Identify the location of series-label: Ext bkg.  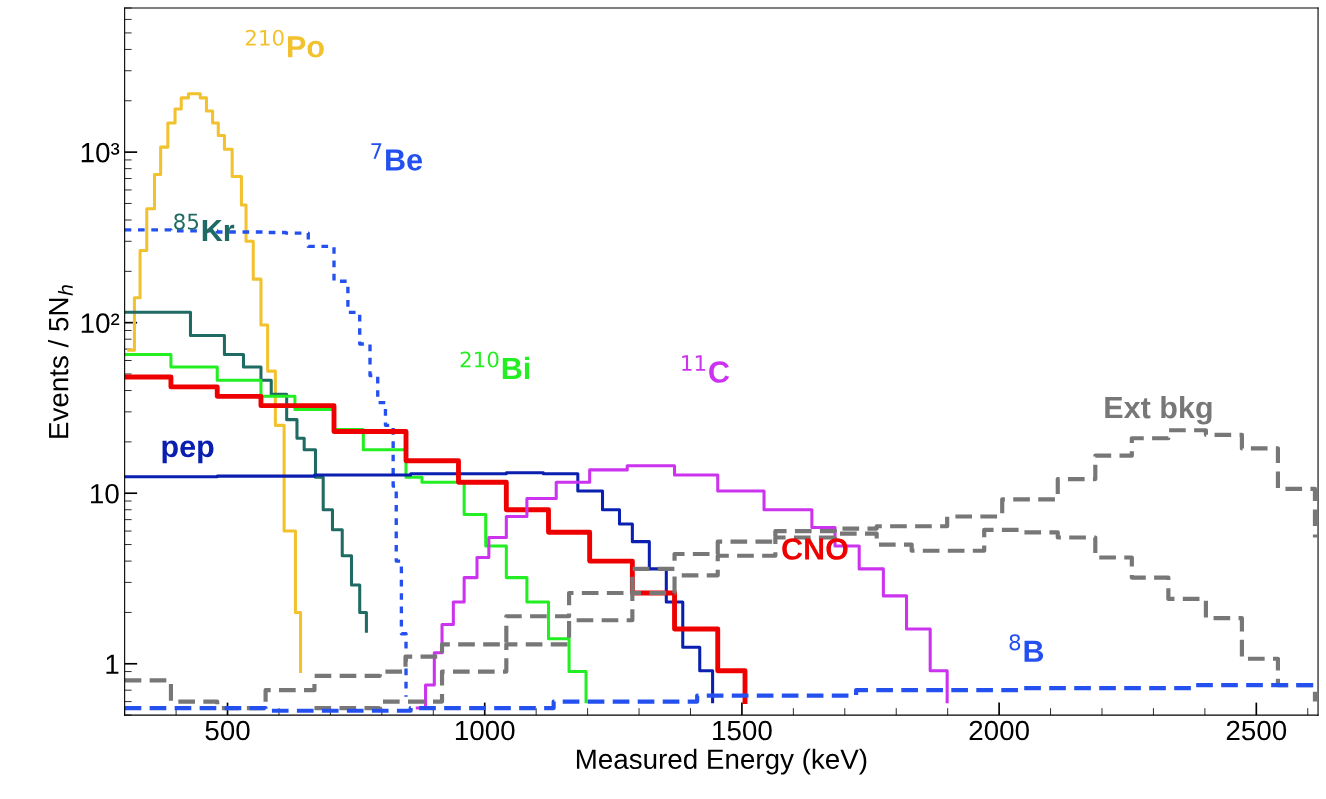
(1158, 410).